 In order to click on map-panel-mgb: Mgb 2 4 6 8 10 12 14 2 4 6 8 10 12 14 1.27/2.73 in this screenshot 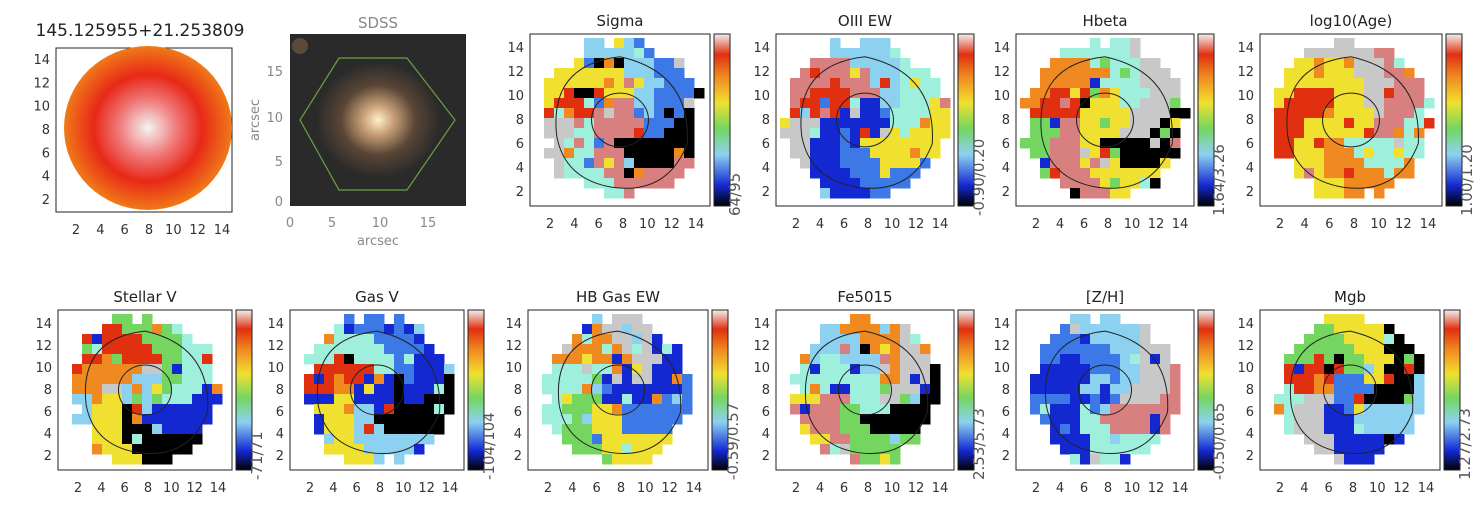, I will do `click(1355, 392)`.